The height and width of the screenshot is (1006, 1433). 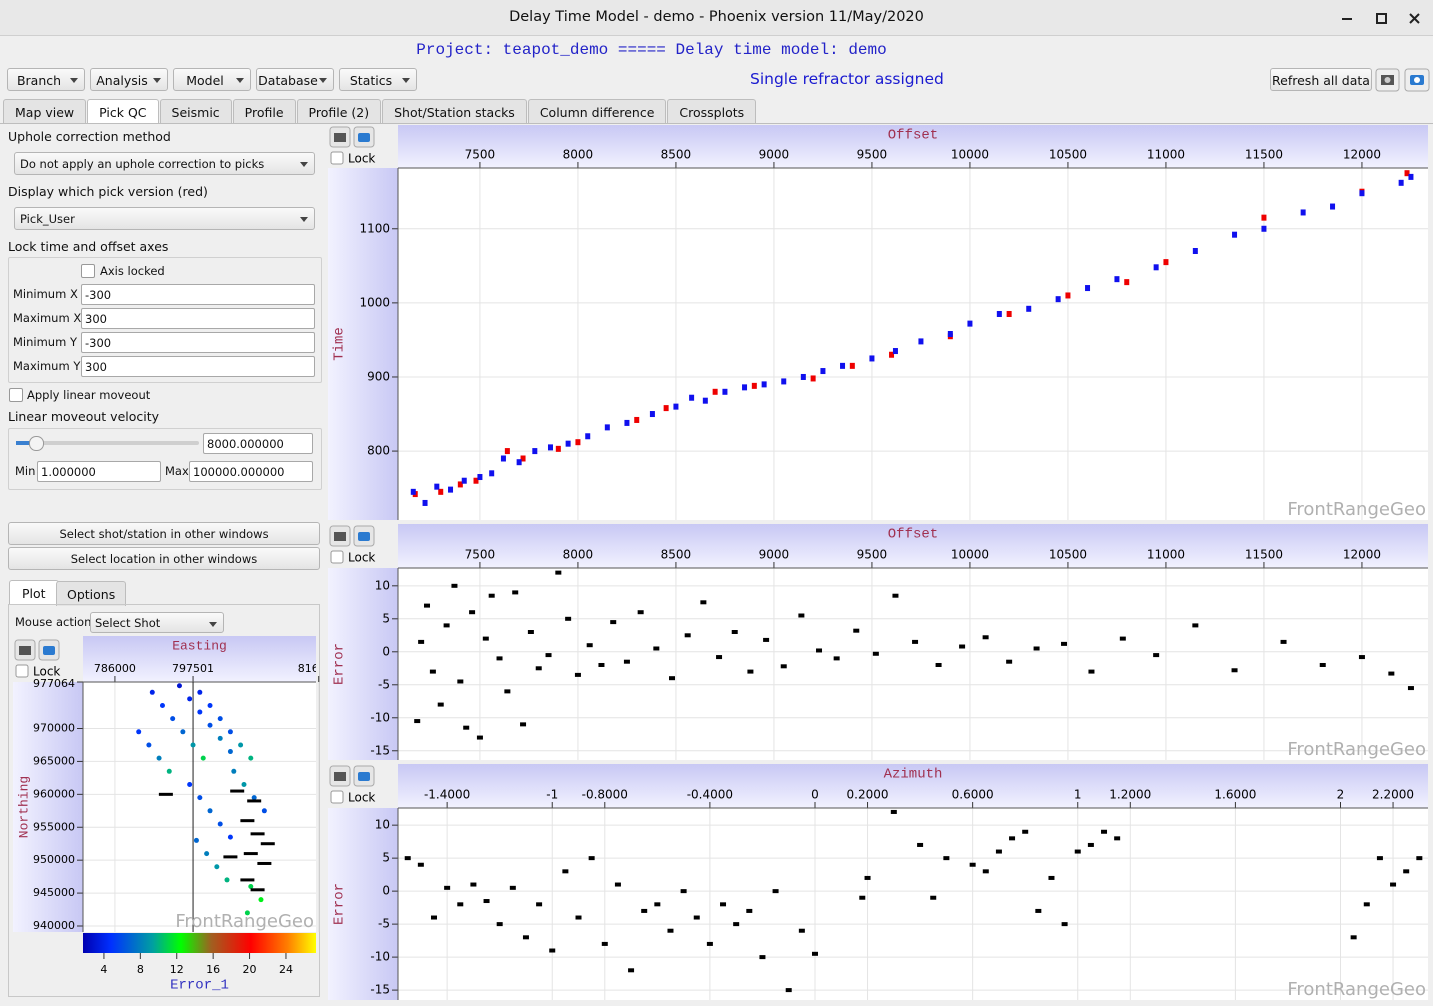 I want to click on tab: Map view, so click(x=45, y=111).